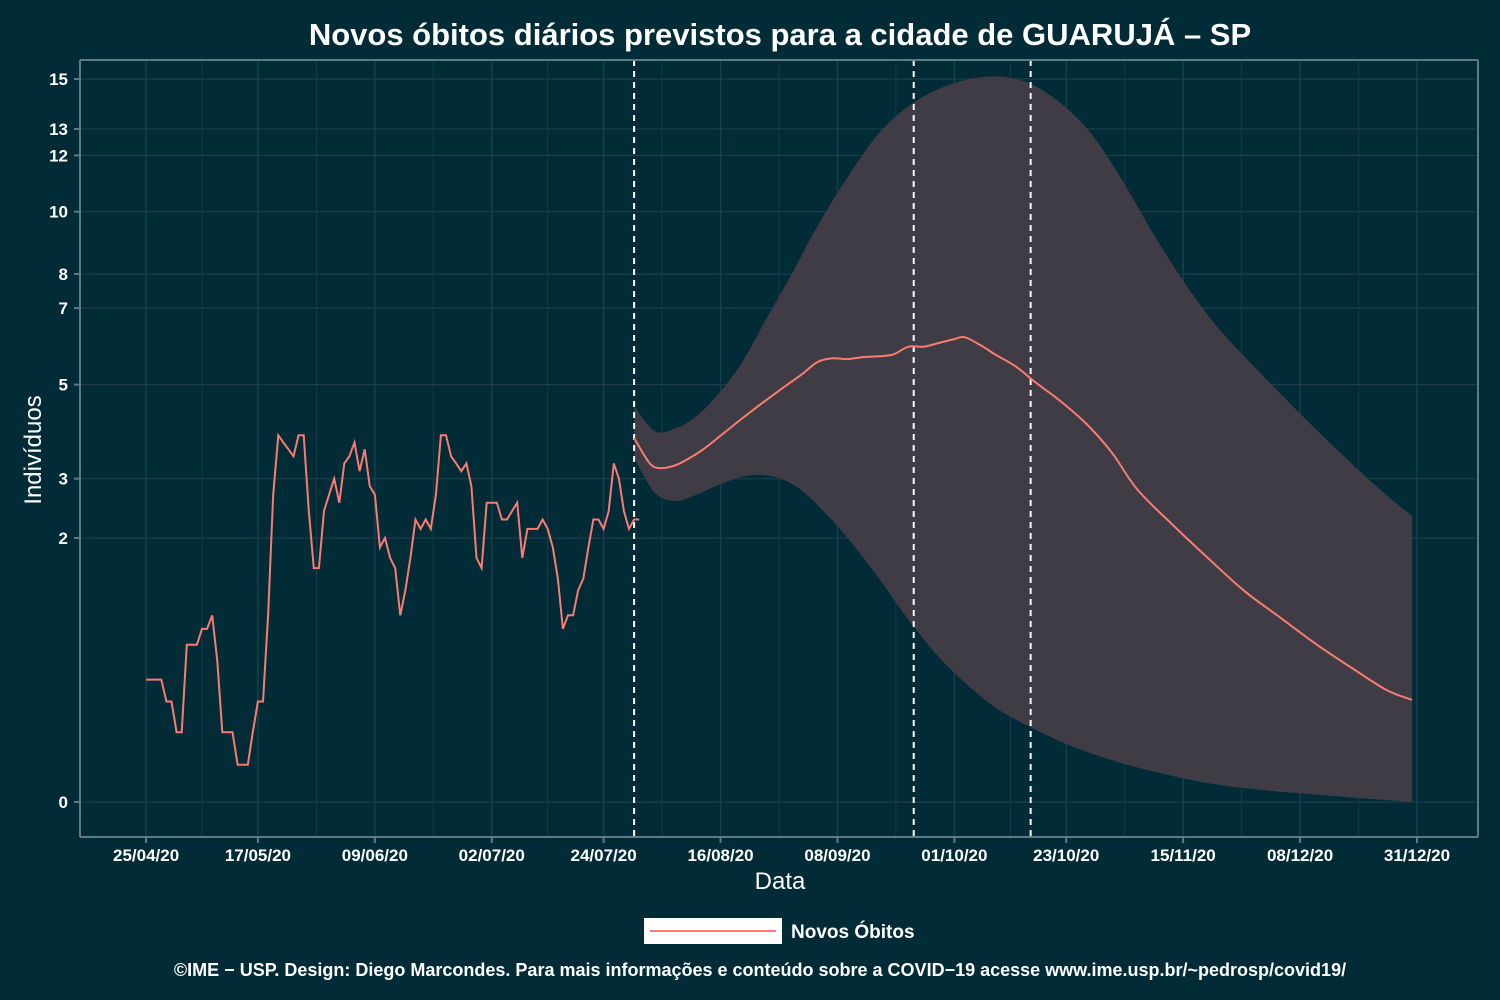  I want to click on legend: Novos Óbitos, so click(779, 931).